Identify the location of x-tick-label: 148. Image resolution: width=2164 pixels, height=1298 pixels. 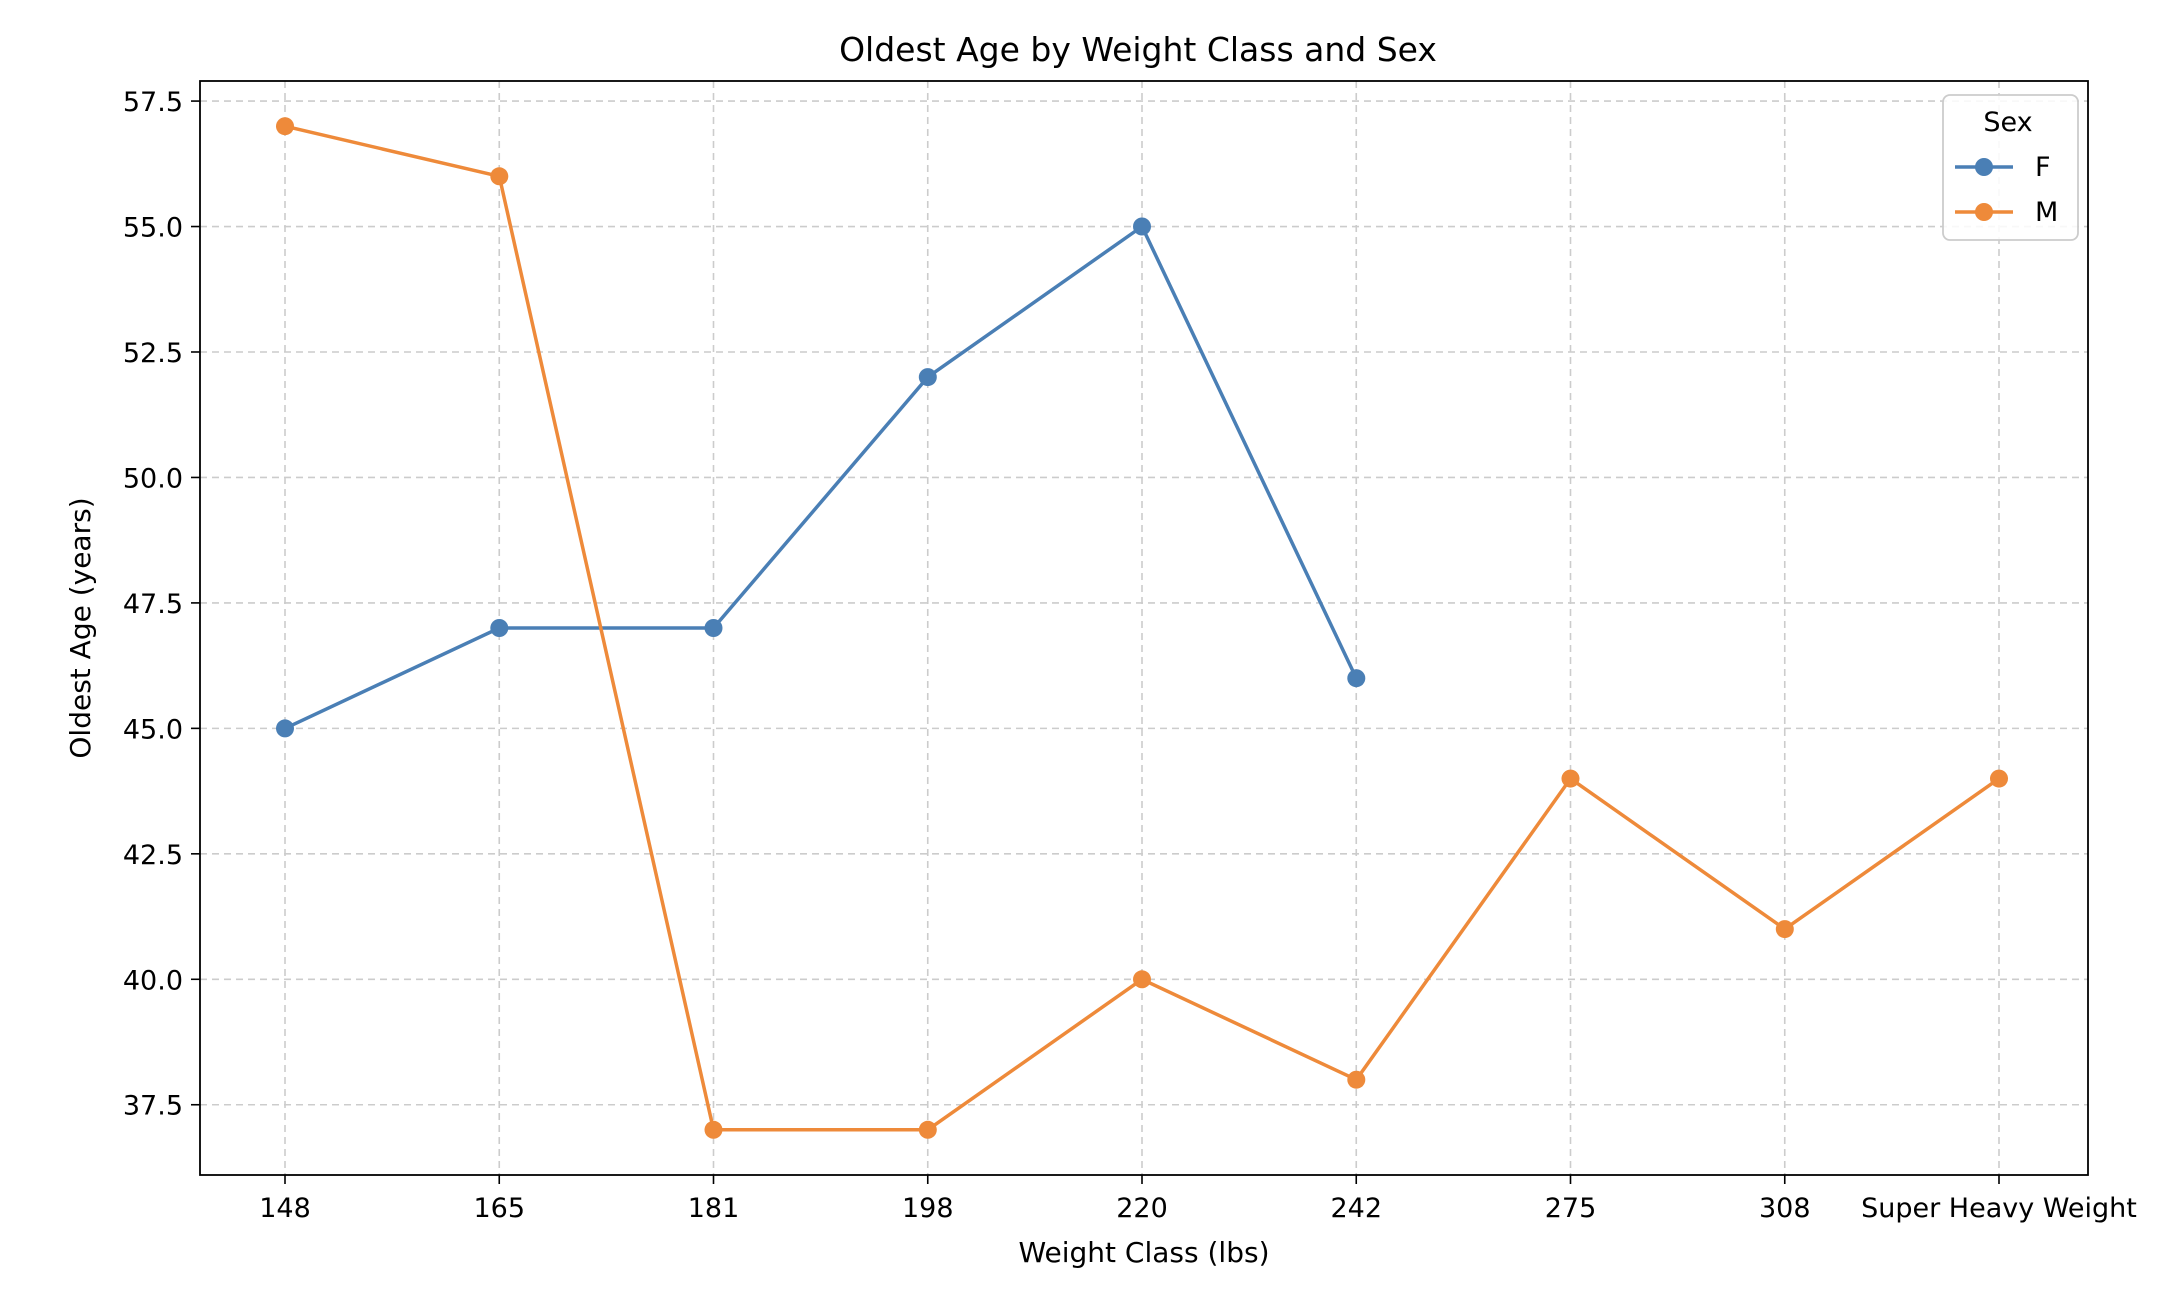
(285, 1208).